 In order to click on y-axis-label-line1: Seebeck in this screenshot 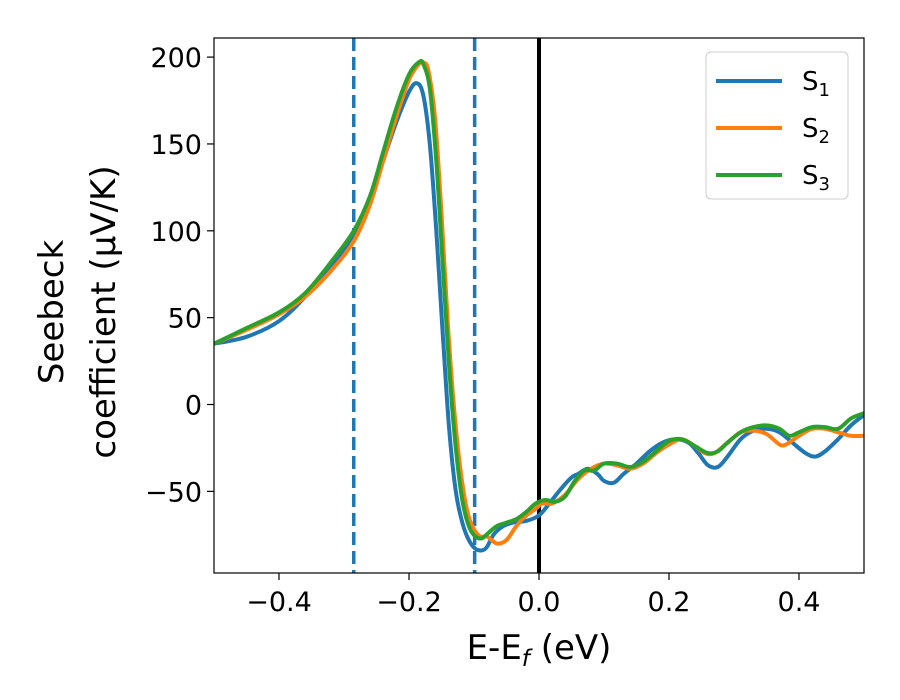, I will do `click(52, 312)`.